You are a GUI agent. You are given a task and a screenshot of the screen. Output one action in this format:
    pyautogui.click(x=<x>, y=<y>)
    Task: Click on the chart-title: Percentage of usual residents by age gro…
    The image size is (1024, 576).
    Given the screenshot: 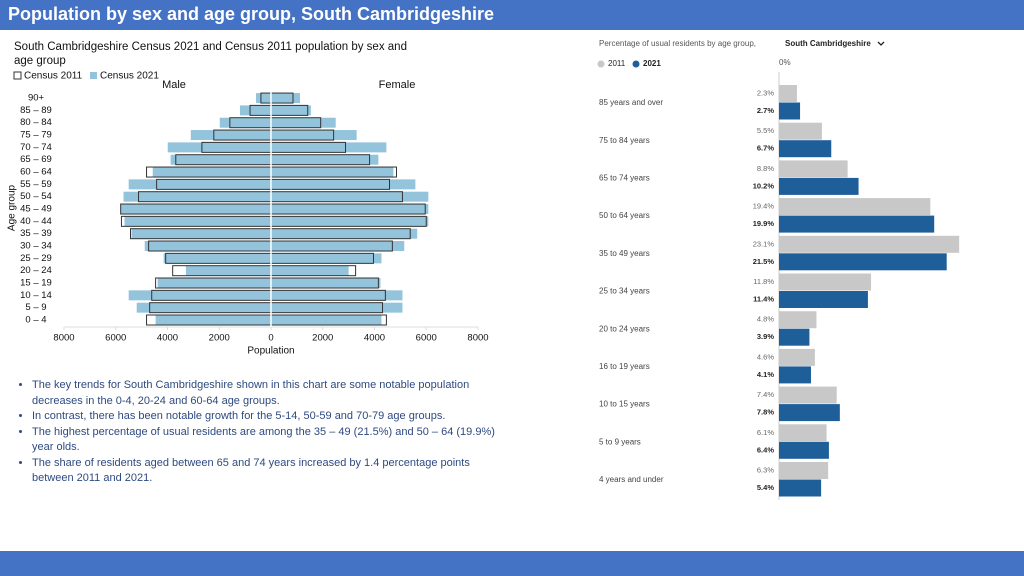 What is the action you would take?
    pyautogui.click(x=677, y=43)
    